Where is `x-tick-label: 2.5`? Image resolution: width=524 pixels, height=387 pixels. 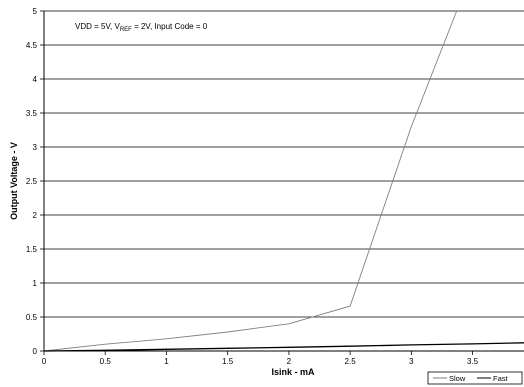 x-tick-label: 2.5 is located at coordinates (351, 361).